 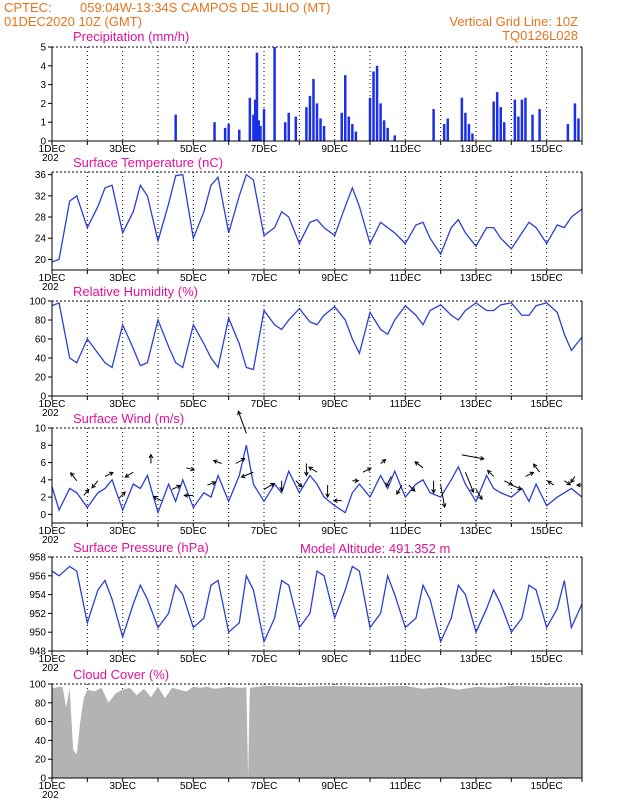 What do you see at coordinates (264, 404) in the screenshot?
I see `humidity-xtick-label: 7DEC` at bounding box center [264, 404].